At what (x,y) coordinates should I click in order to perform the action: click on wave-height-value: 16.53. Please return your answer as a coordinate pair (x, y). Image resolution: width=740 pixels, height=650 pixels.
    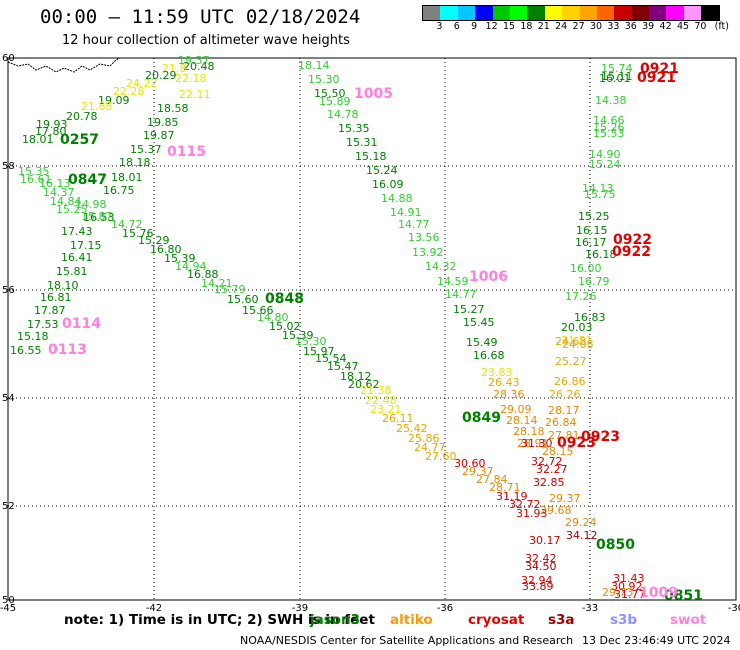
    Looking at the image, I should click on (99, 217).